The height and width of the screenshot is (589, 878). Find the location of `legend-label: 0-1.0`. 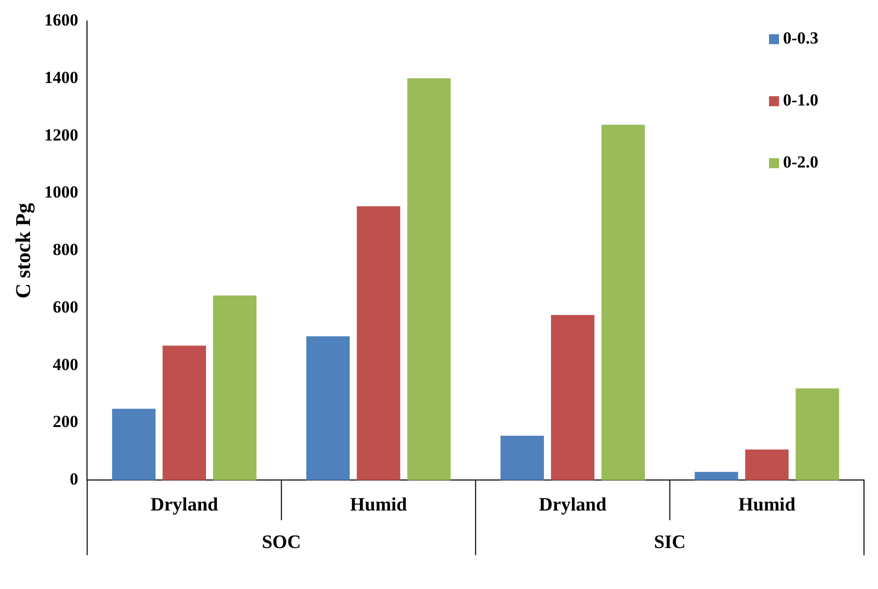

legend-label: 0-1.0 is located at coordinates (800, 100).